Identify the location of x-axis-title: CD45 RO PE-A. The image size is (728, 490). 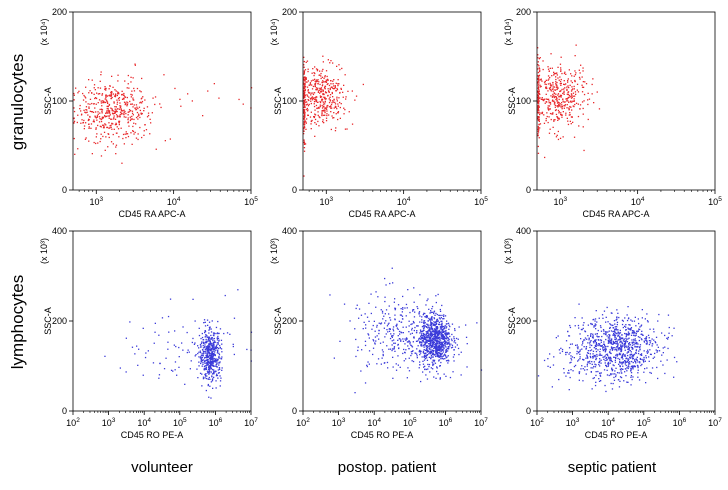
(382, 435).